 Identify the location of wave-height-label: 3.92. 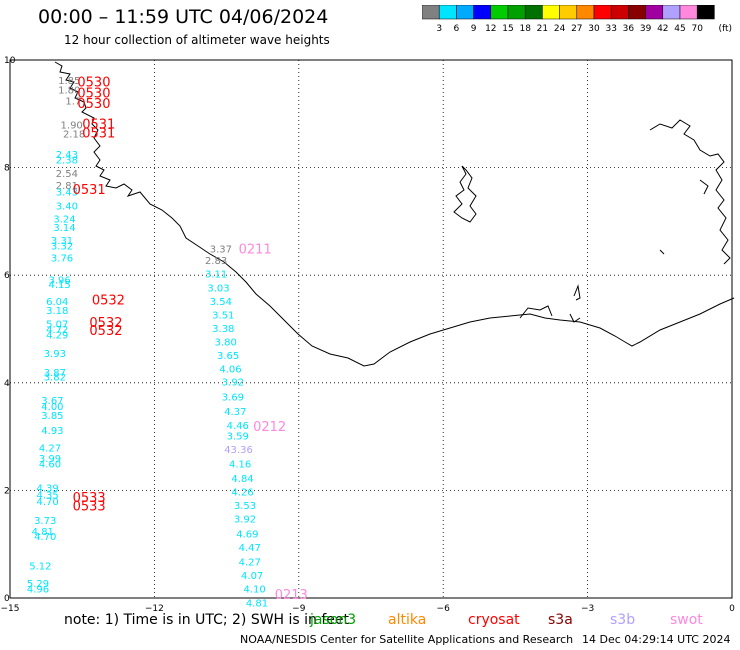
(233, 383).